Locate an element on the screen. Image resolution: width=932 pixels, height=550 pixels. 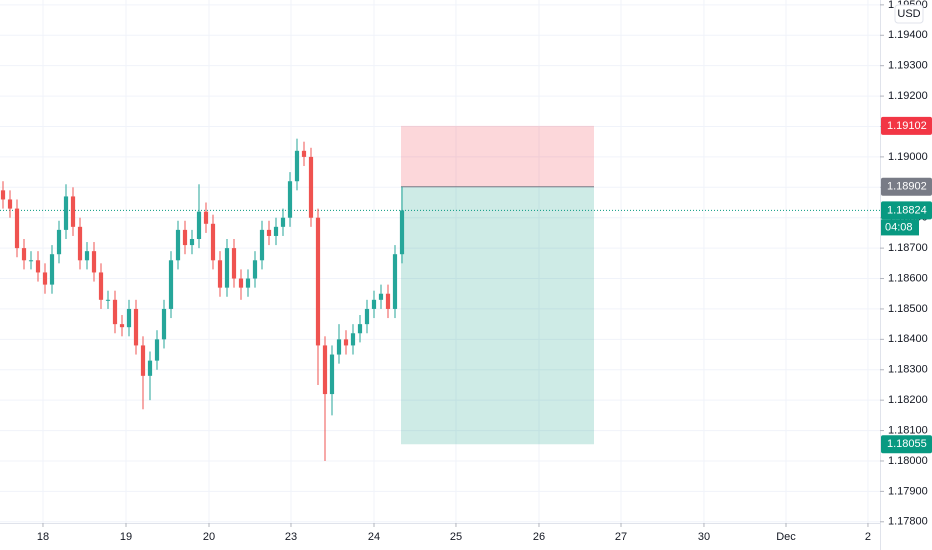
y-tick-label: 1.19400 is located at coordinates (908, 35).